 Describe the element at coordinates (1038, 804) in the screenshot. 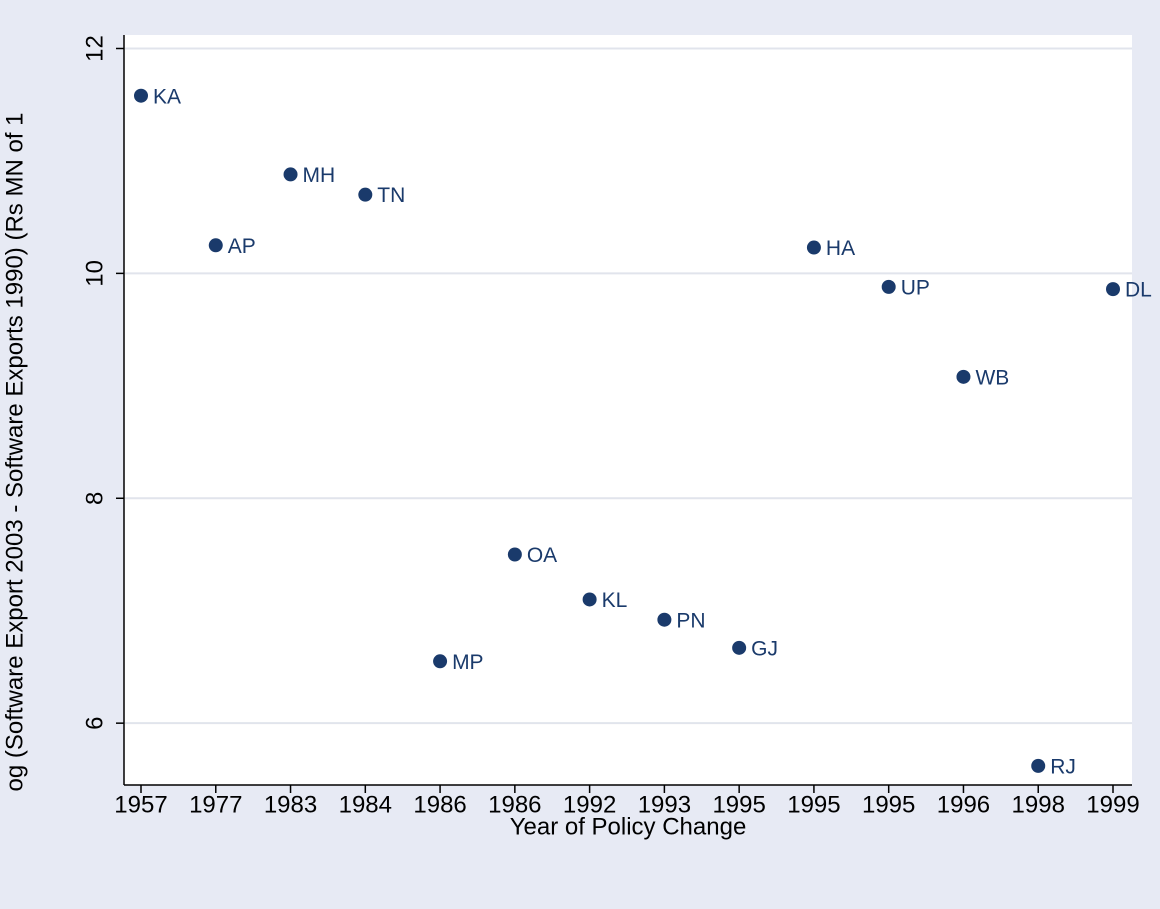

I see `x-tick-label: 1998` at that location.